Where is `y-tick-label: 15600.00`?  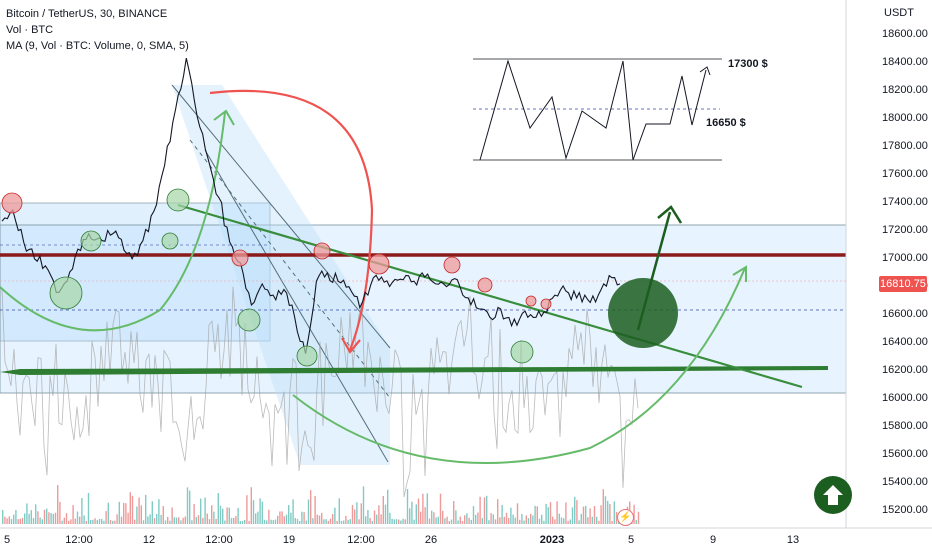 y-tick-label: 15600.00 is located at coordinates (905, 454).